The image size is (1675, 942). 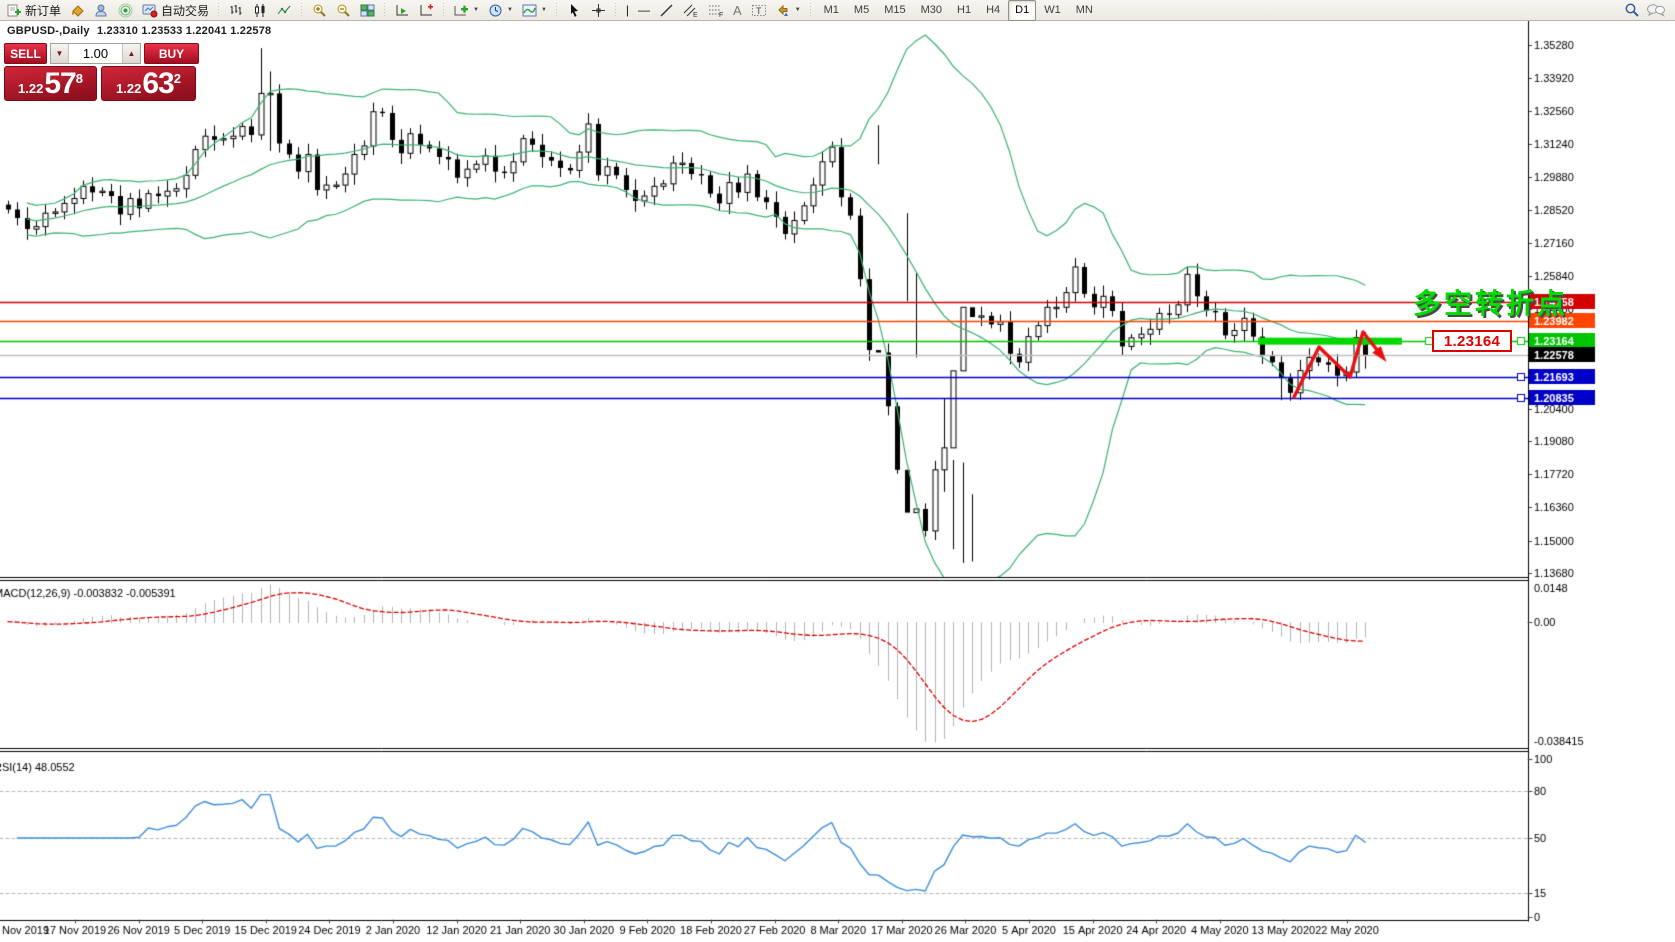 I want to click on turning-point-annotation: 多空转折点, so click(x=1491, y=303).